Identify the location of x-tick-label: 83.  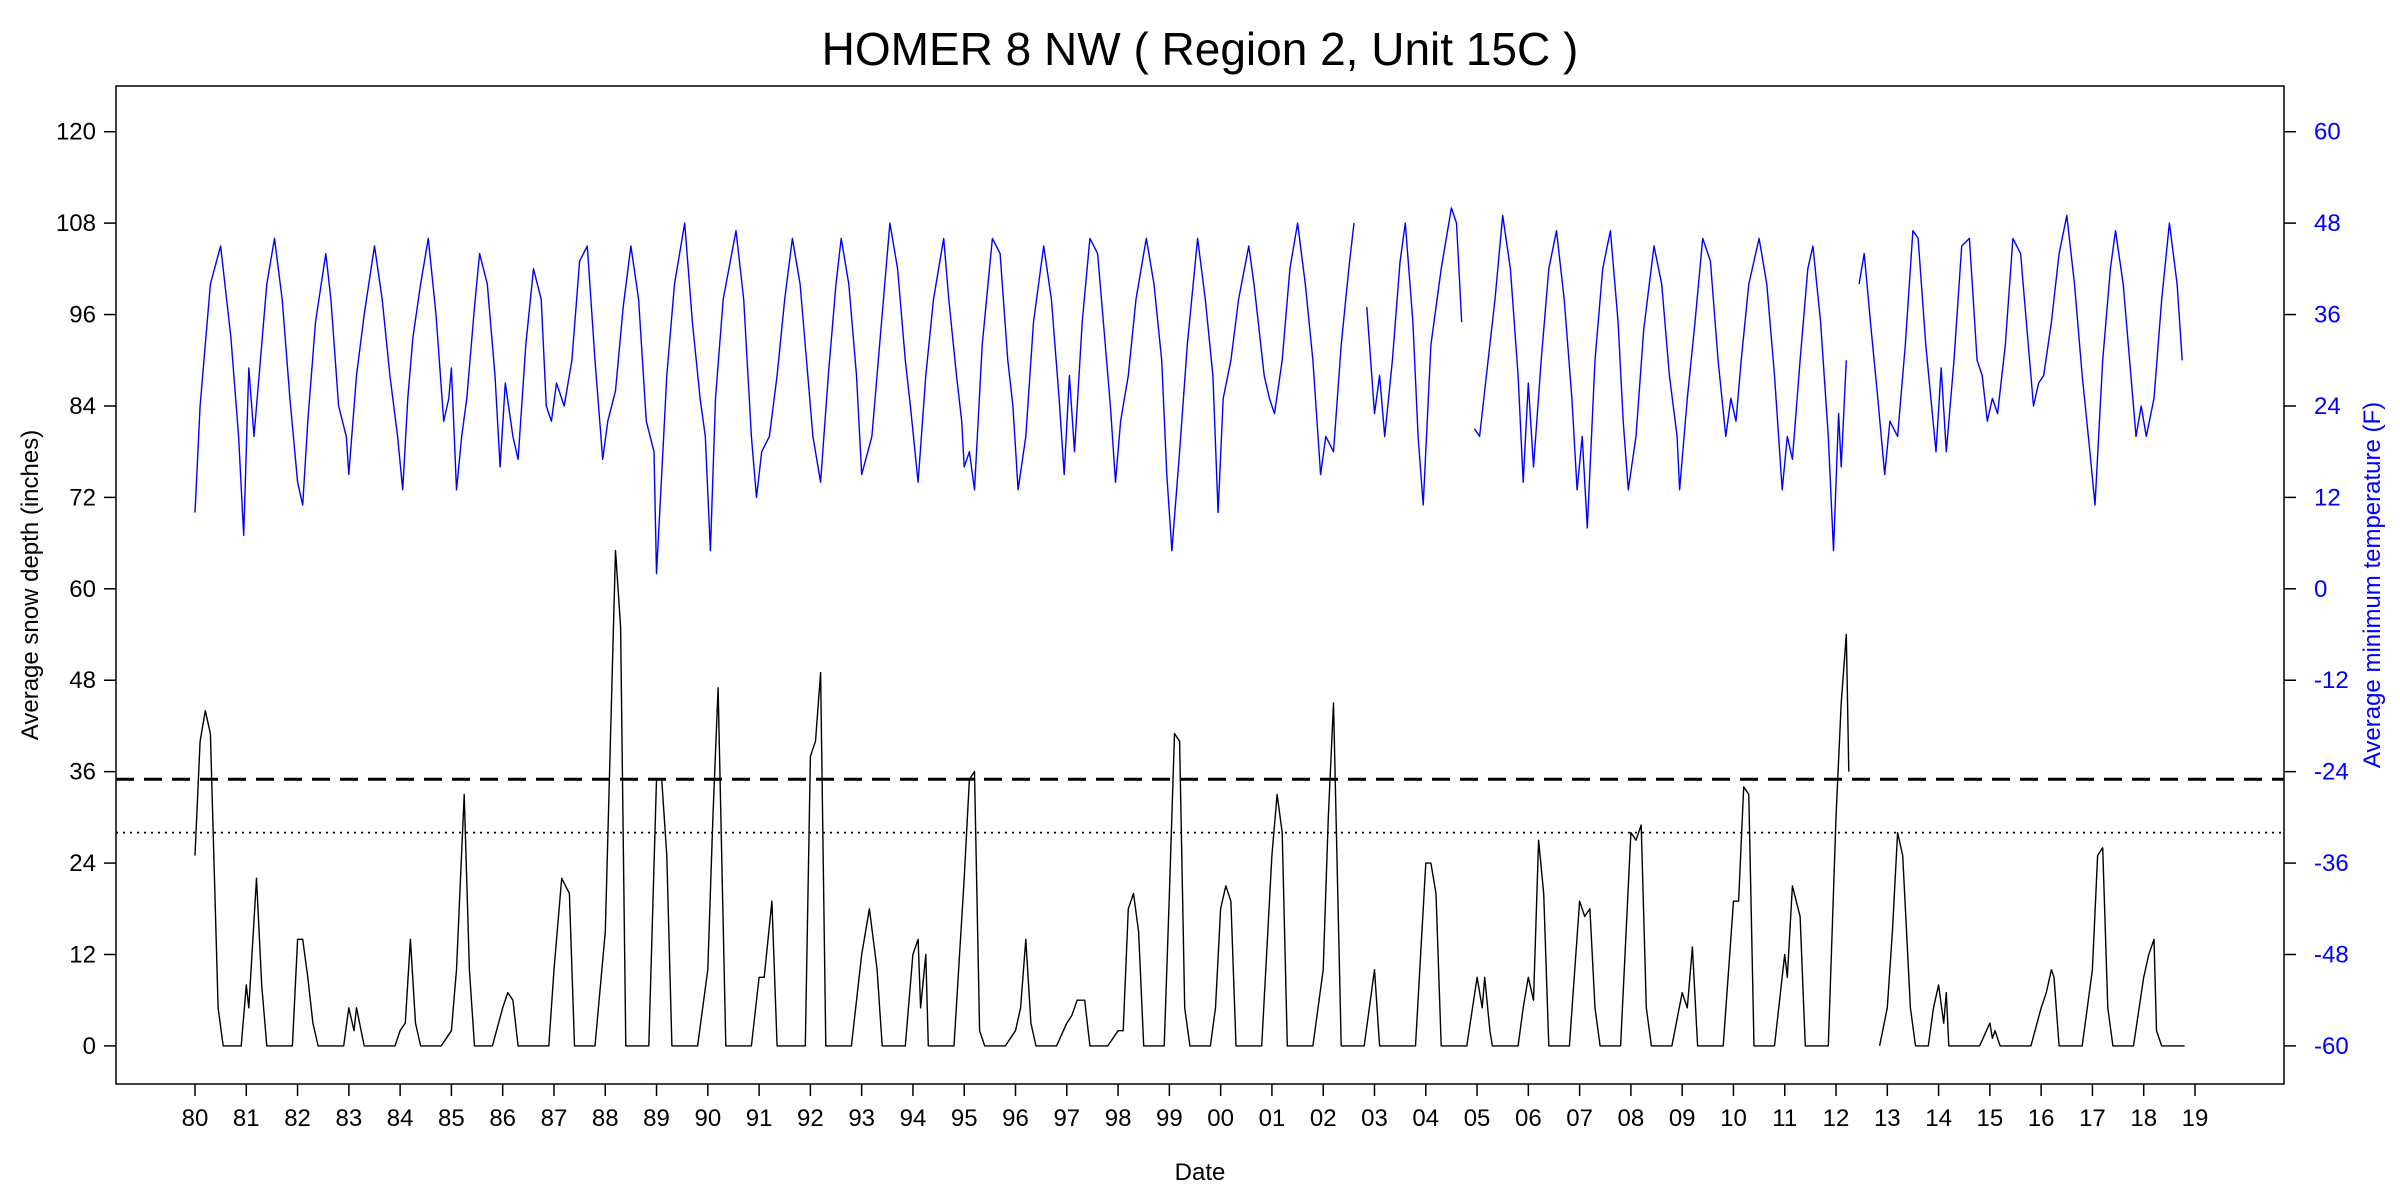
(348, 1118).